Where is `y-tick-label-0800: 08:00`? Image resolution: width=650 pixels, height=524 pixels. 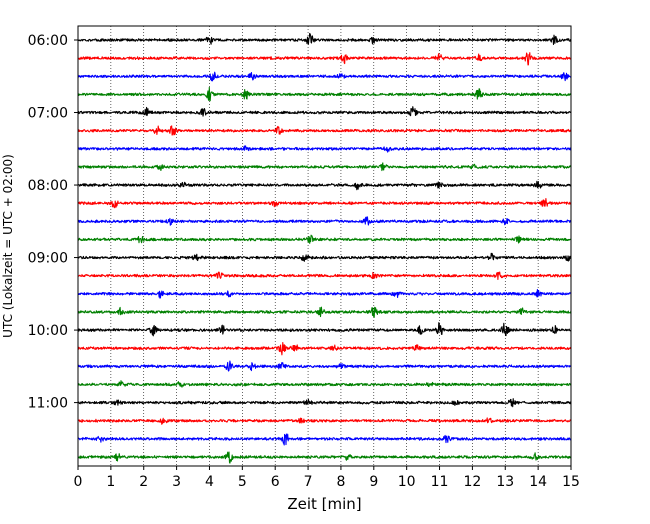 y-tick-label-0800: 08:00 is located at coordinates (48, 186).